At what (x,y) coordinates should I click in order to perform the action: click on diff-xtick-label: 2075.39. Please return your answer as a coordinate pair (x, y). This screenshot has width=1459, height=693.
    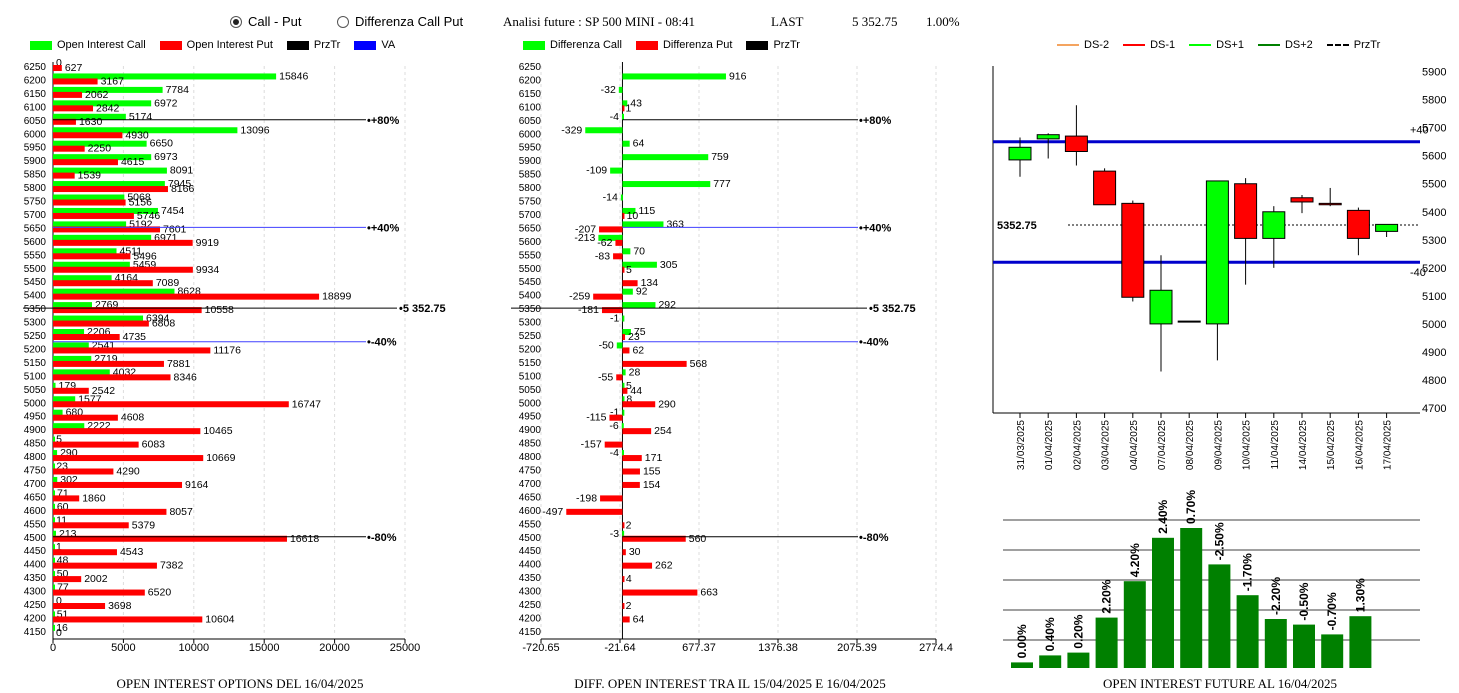
    Looking at the image, I should click on (857, 648).